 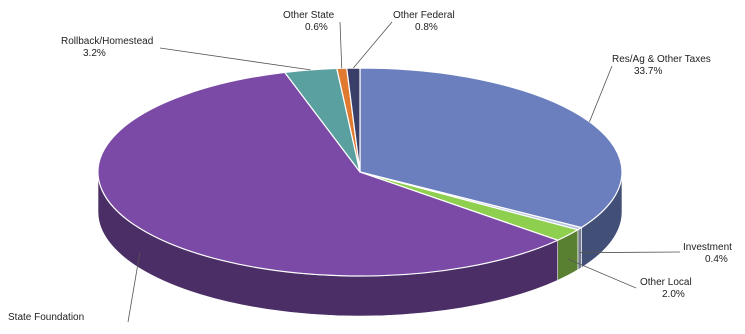 I want to click on slice-value-rollback-homestead: 3.2%, so click(x=94, y=53).